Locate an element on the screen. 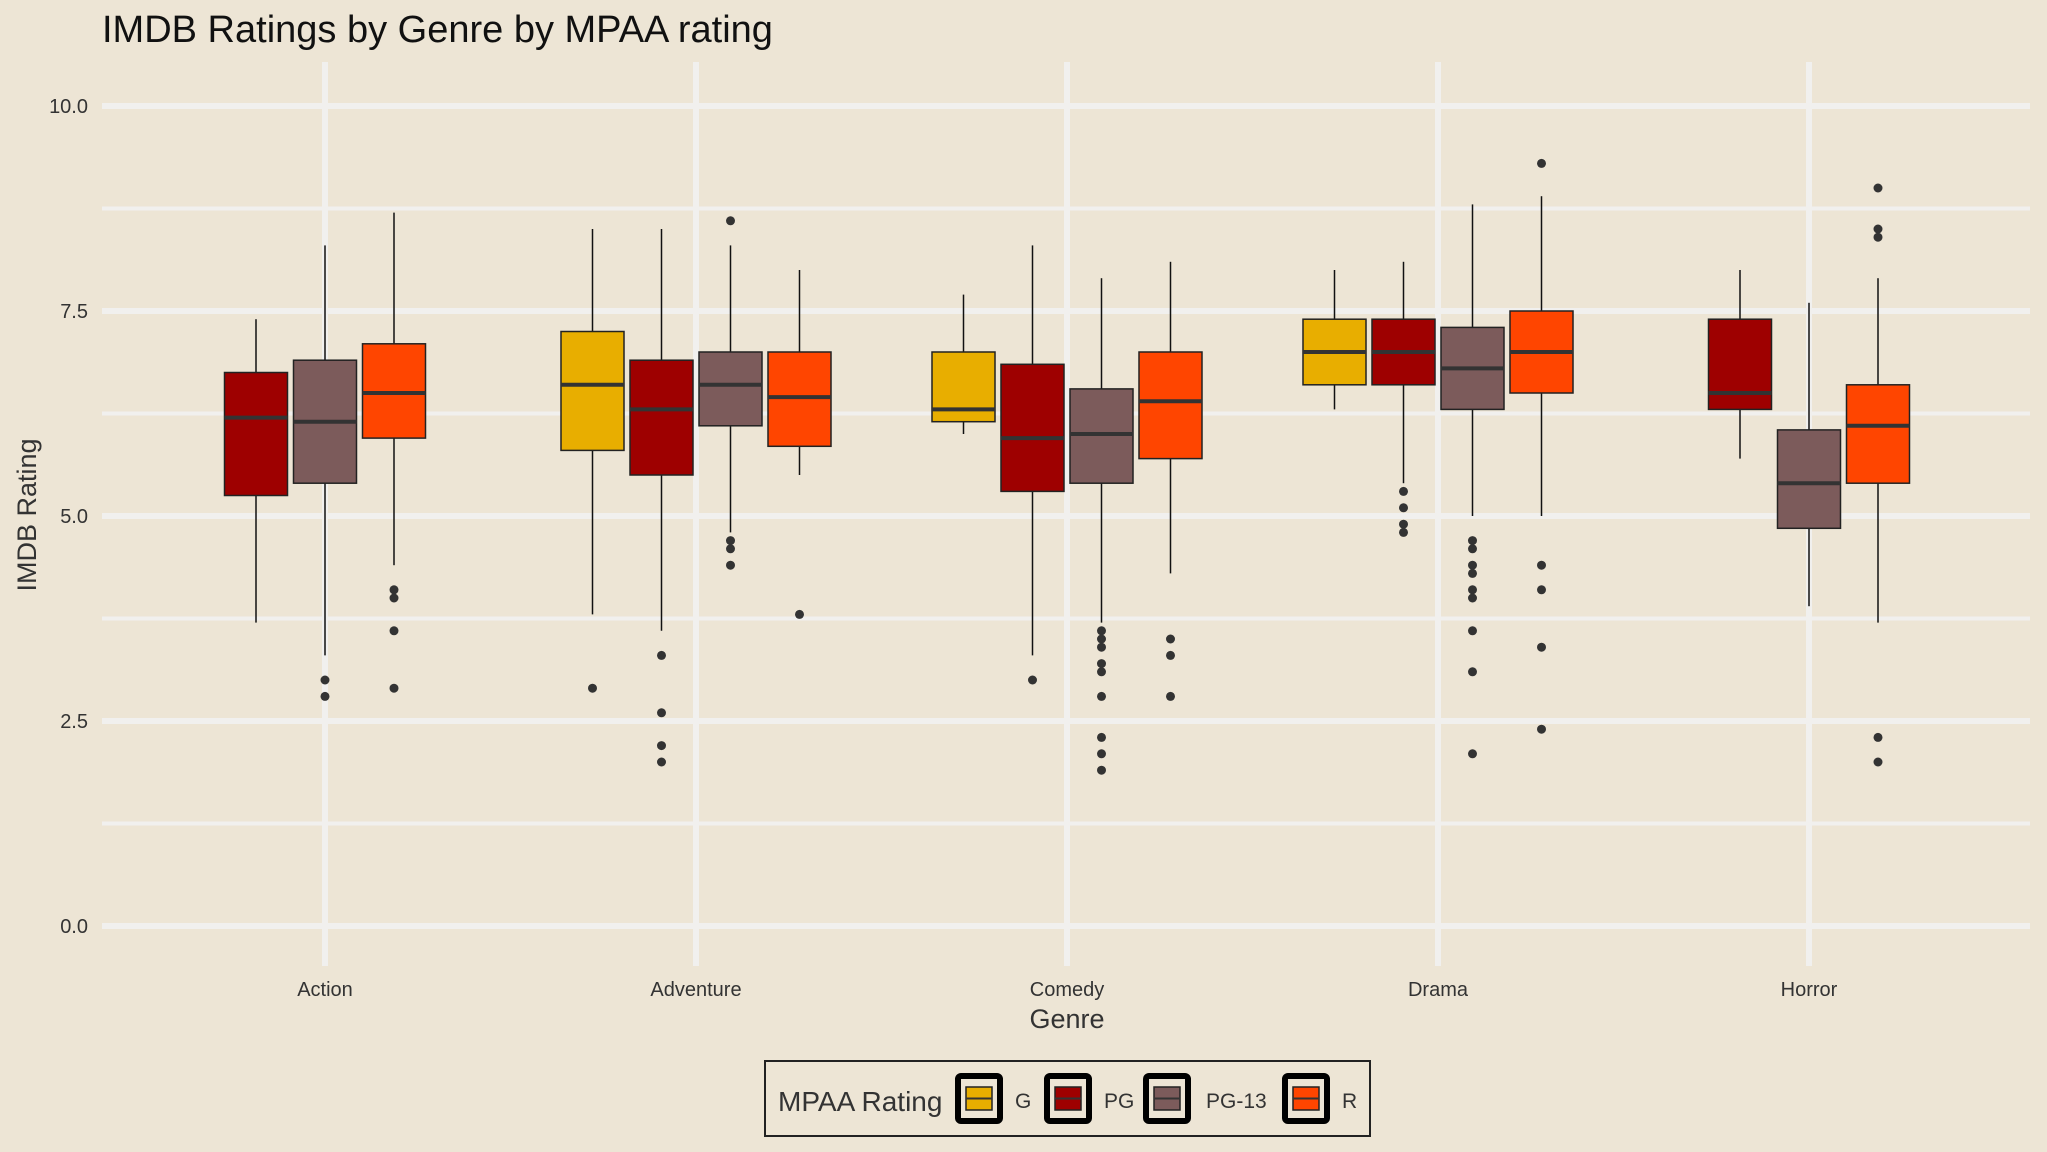 This screenshot has width=2047, height=1152. box-PG-Action is located at coordinates (256, 471).